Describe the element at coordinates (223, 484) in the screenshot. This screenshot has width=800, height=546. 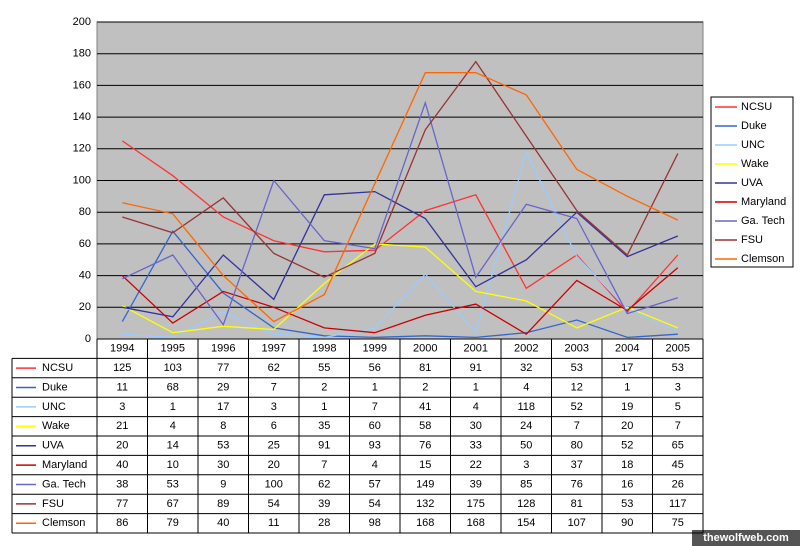
I see `table-cell: 9` at that location.